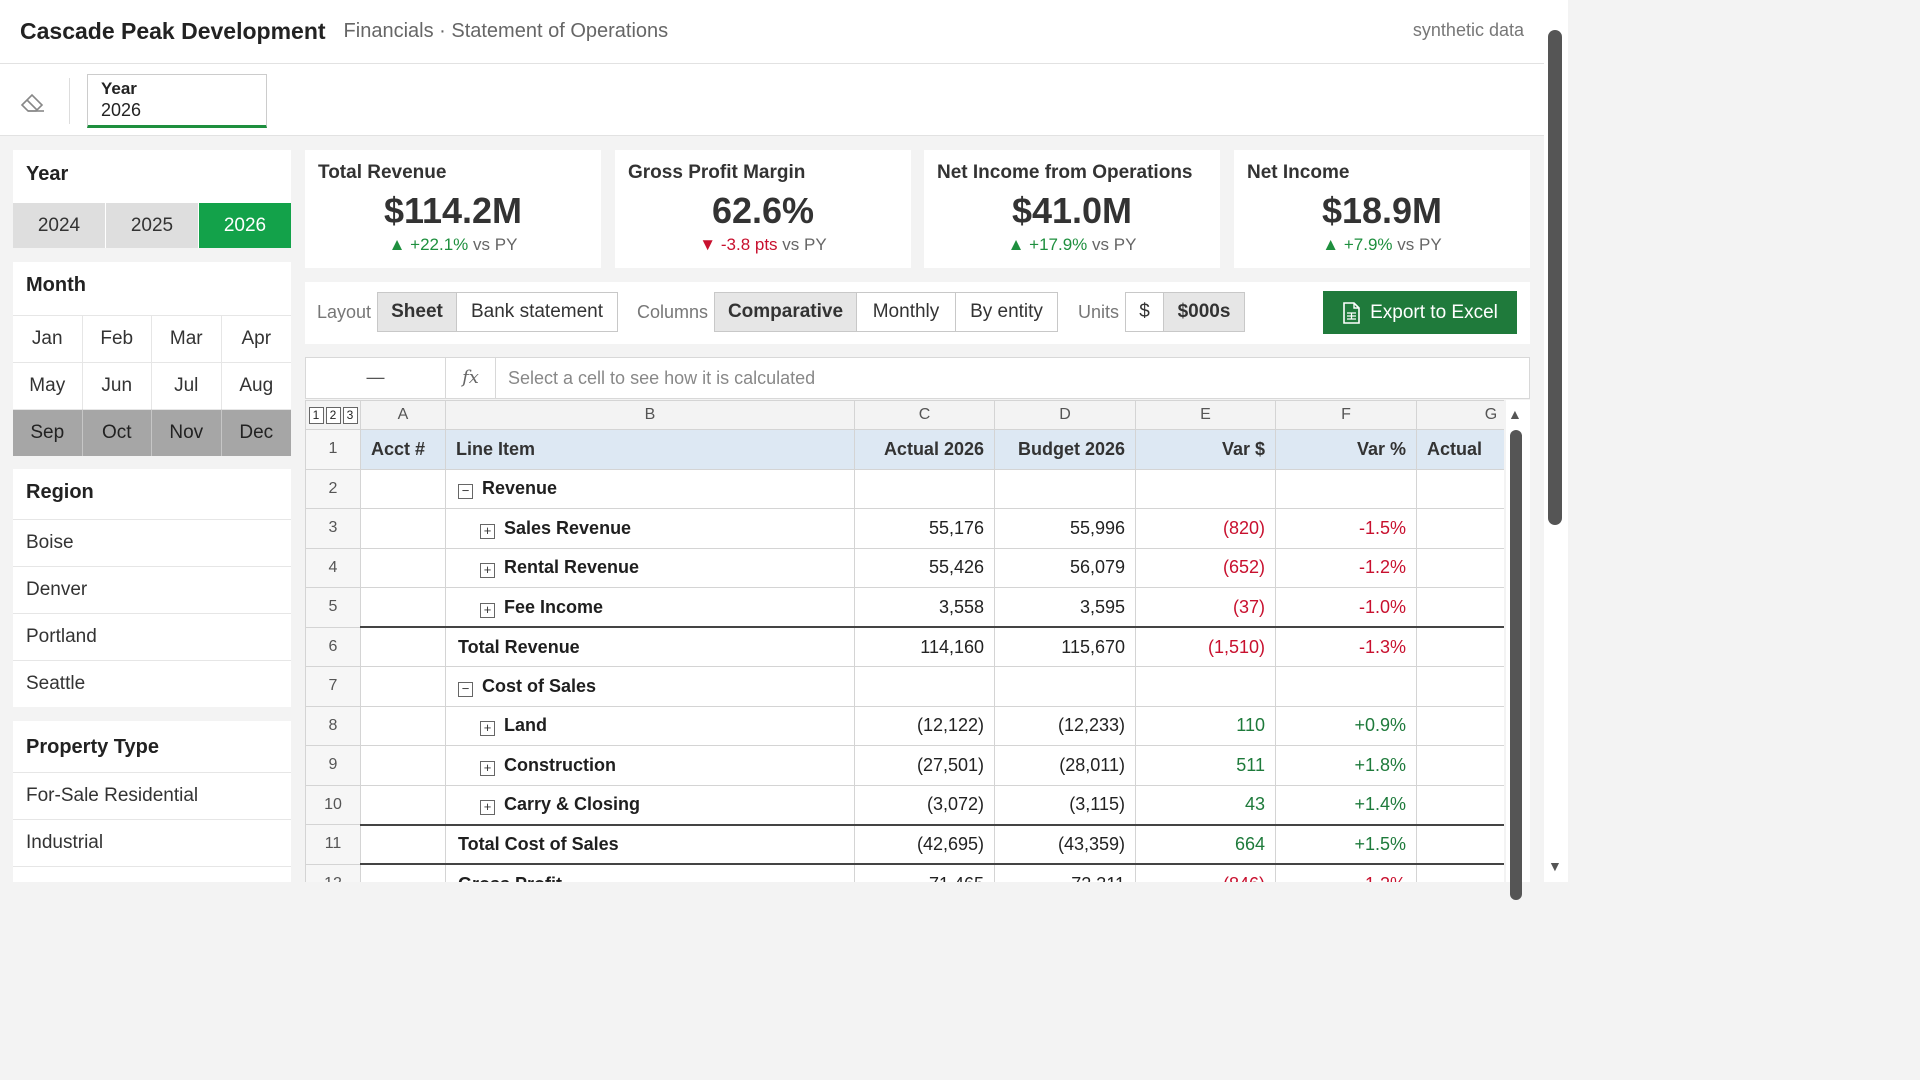 This screenshot has width=1920, height=1080. What do you see at coordinates (316, 415) in the screenshot?
I see `outline-level-1-button: 1` at bounding box center [316, 415].